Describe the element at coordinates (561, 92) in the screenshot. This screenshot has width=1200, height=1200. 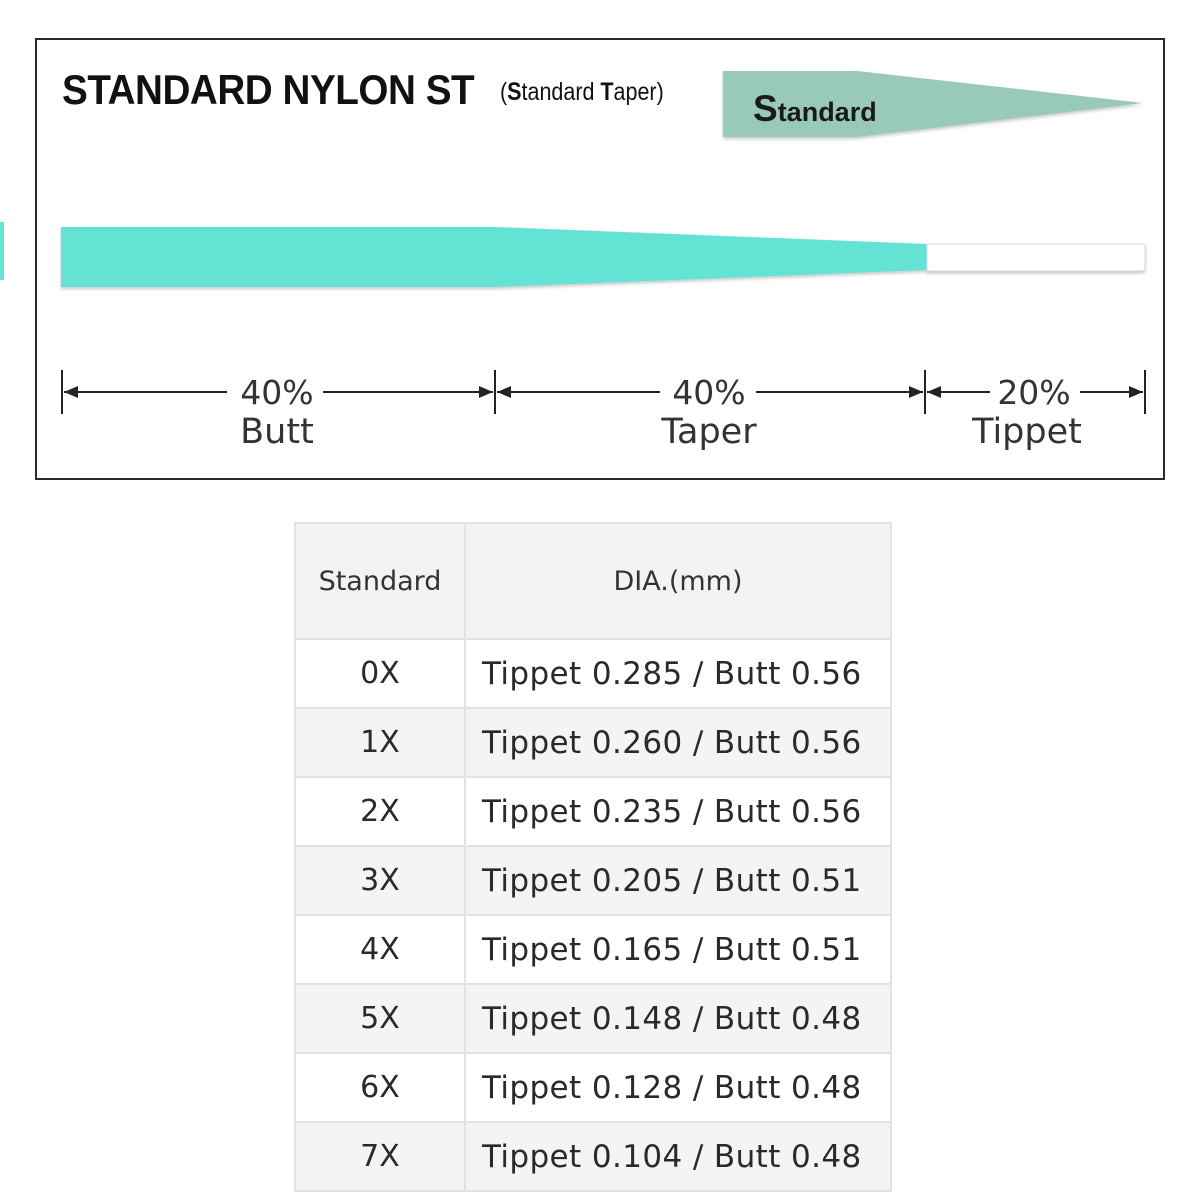
I see `title-sub-mid: tandard` at that location.